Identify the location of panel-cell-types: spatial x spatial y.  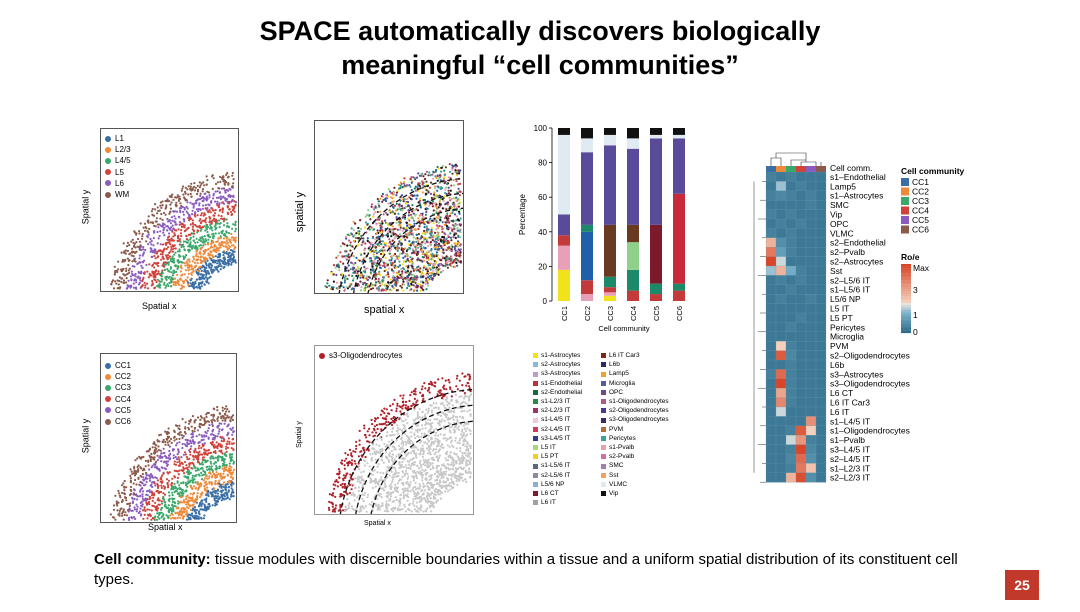
(382, 220).